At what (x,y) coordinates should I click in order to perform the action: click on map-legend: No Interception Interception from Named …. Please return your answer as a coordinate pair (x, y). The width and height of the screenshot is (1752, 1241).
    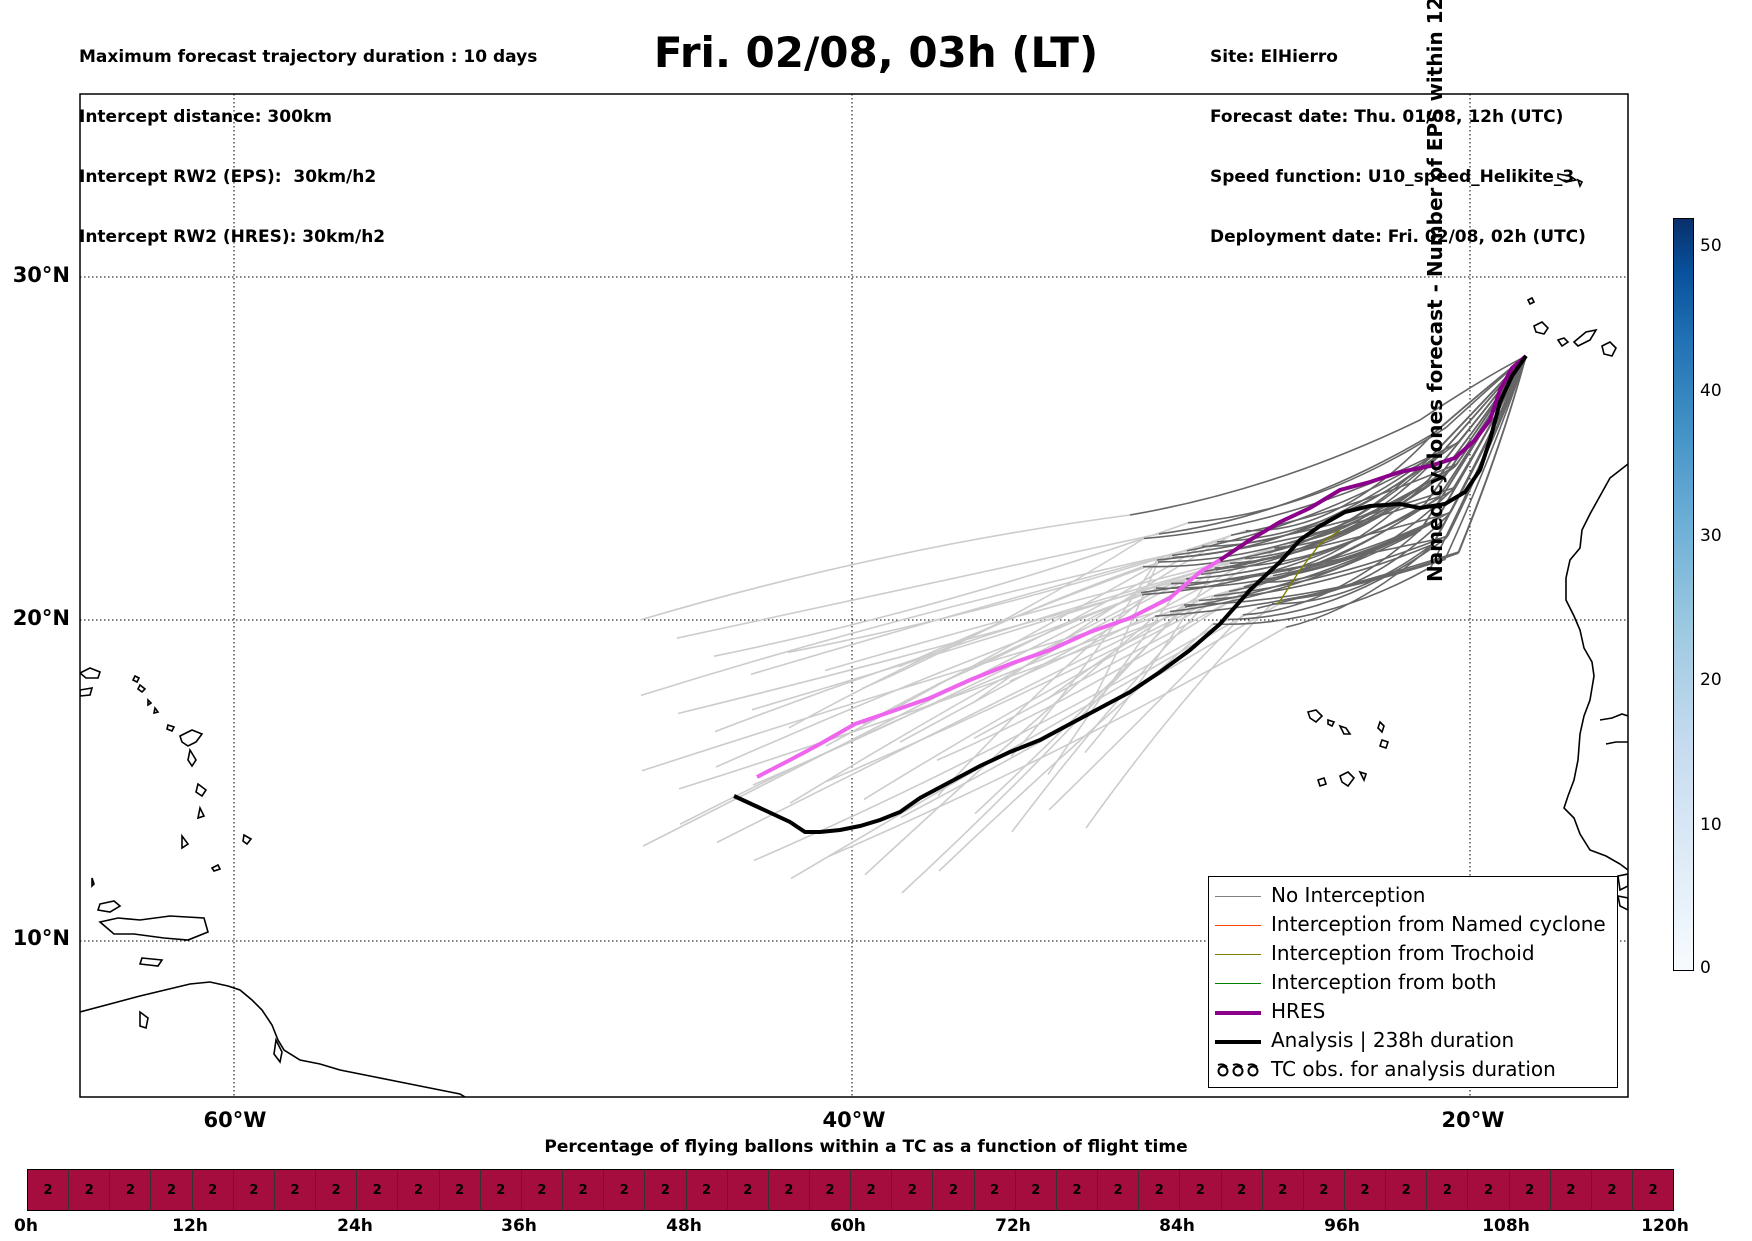
    Looking at the image, I should click on (1413, 982).